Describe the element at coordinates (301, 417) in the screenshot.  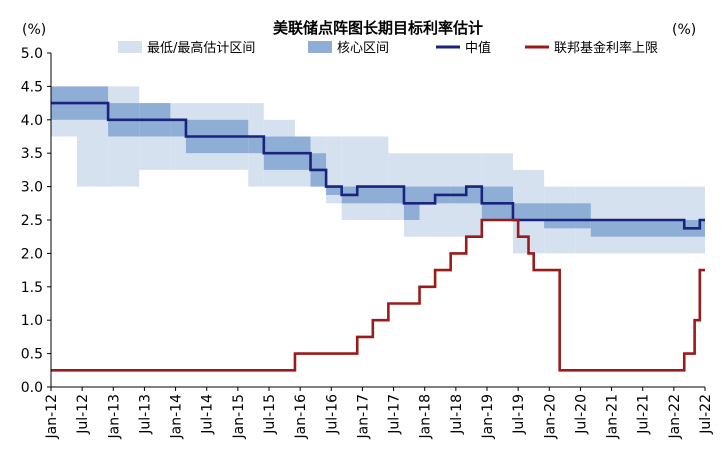
I see `x-tick-label-8: Jan-16` at that location.